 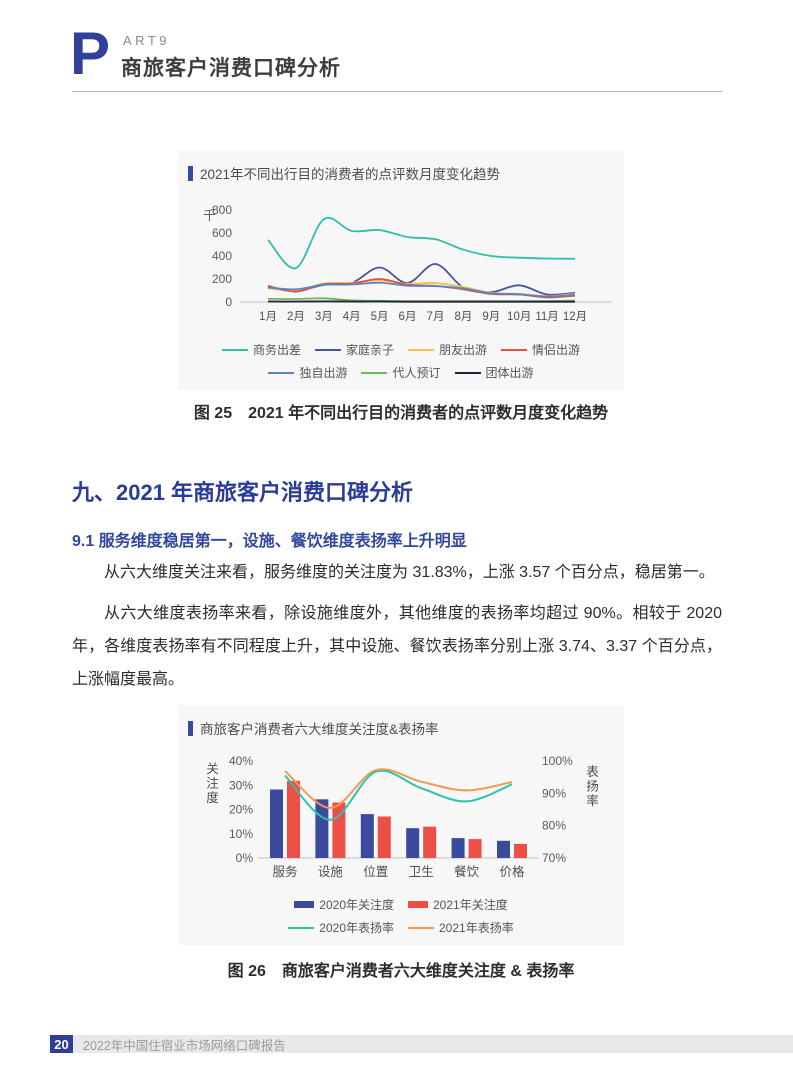 I want to click on x-tick-label: 8月, so click(x=463, y=317).